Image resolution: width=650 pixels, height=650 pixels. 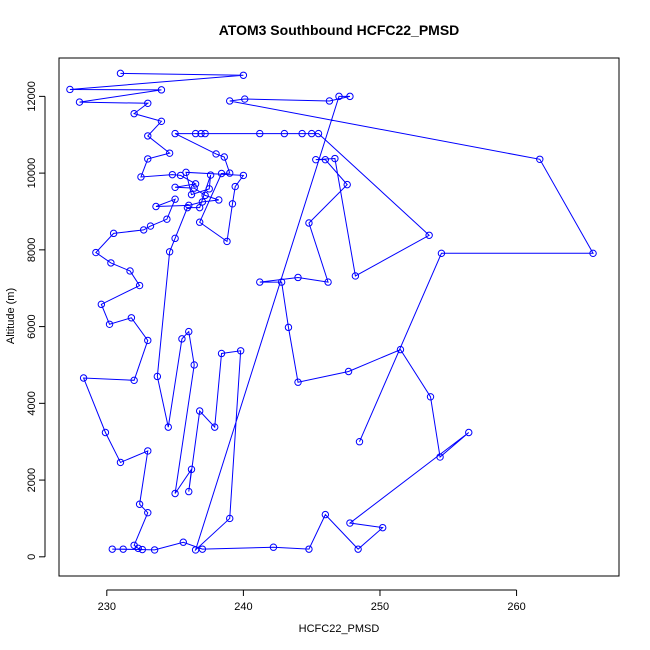 What do you see at coordinates (339, 629) in the screenshot?
I see `x-axis-label: HCFC22_PMSD` at bounding box center [339, 629].